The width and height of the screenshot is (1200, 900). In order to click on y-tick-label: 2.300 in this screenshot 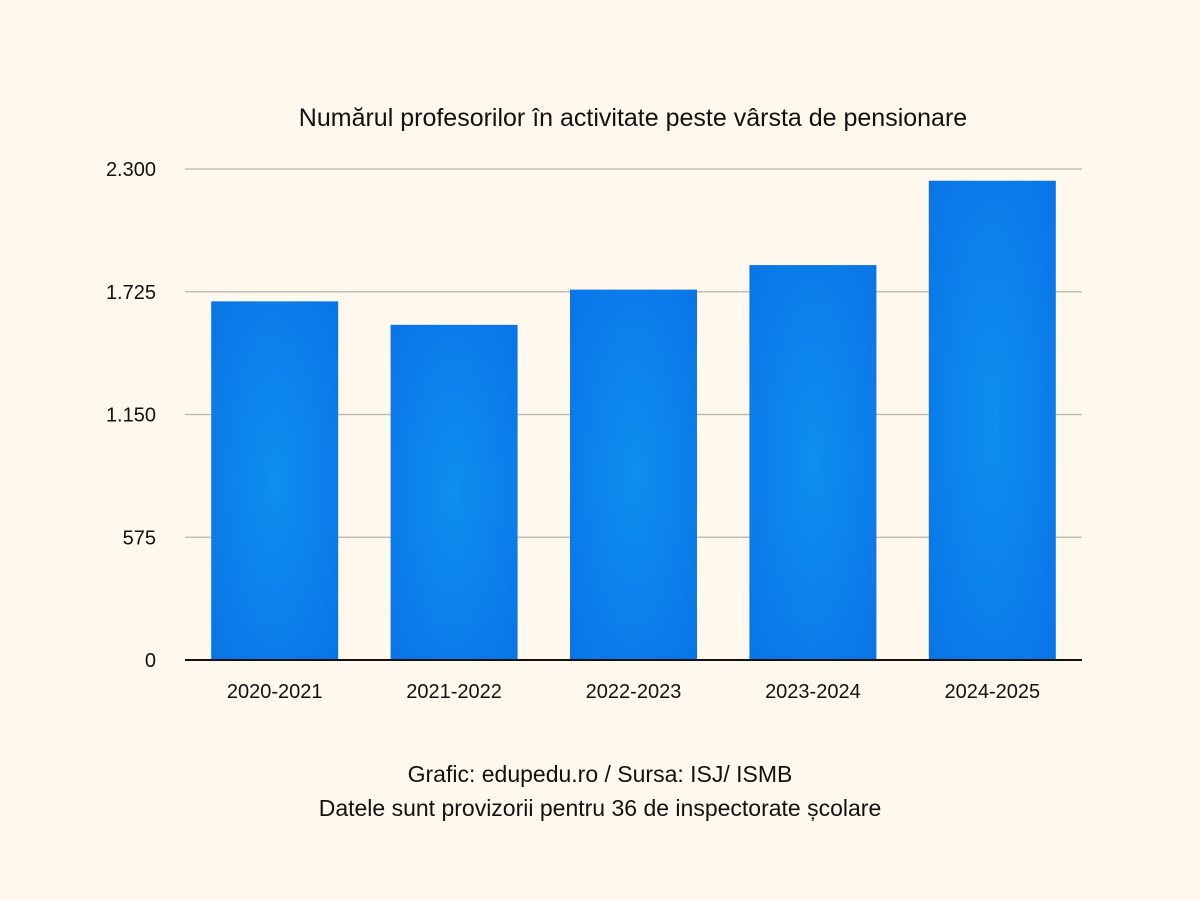, I will do `click(131, 170)`.